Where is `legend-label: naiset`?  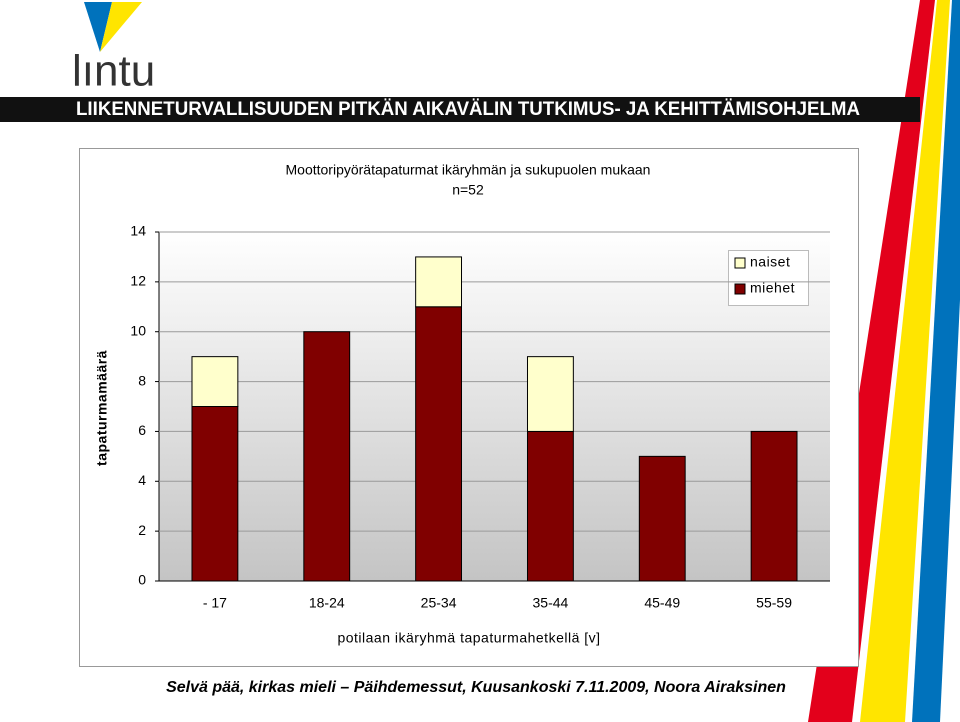 legend-label: naiset is located at coordinates (770, 262).